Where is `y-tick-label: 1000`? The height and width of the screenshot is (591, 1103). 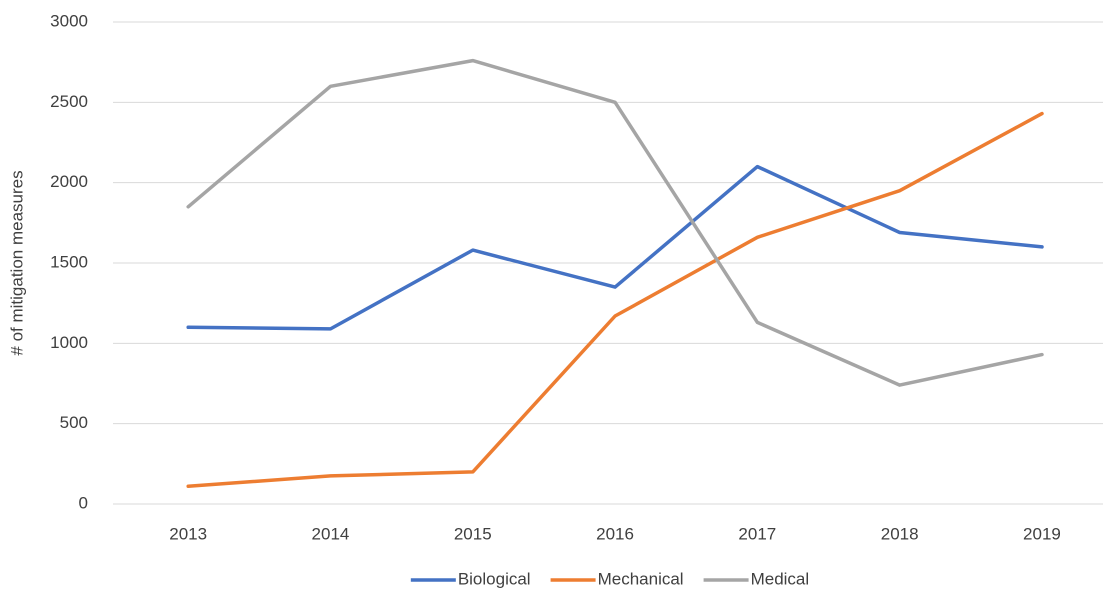
y-tick-label: 1000 is located at coordinates (69, 342).